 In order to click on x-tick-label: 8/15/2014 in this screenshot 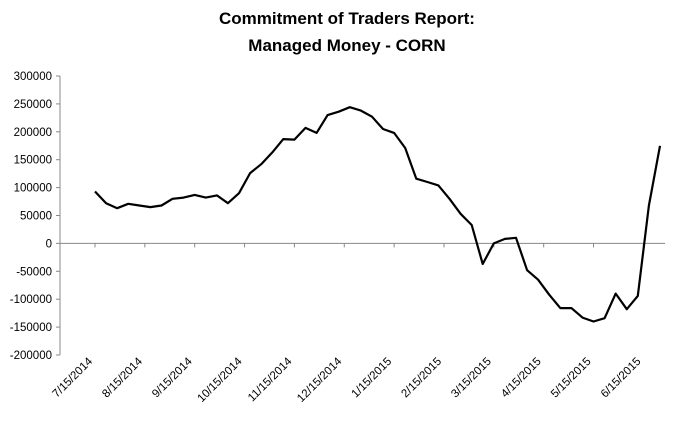, I will do `click(122, 377)`.